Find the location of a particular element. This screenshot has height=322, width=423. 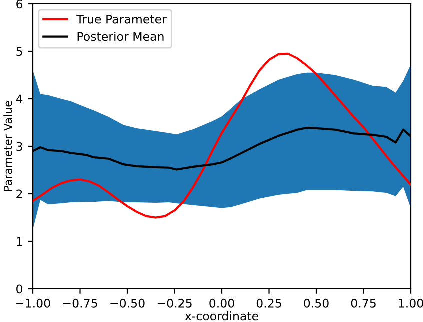

y-tick-label: 3 is located at coordinates (19, 147).